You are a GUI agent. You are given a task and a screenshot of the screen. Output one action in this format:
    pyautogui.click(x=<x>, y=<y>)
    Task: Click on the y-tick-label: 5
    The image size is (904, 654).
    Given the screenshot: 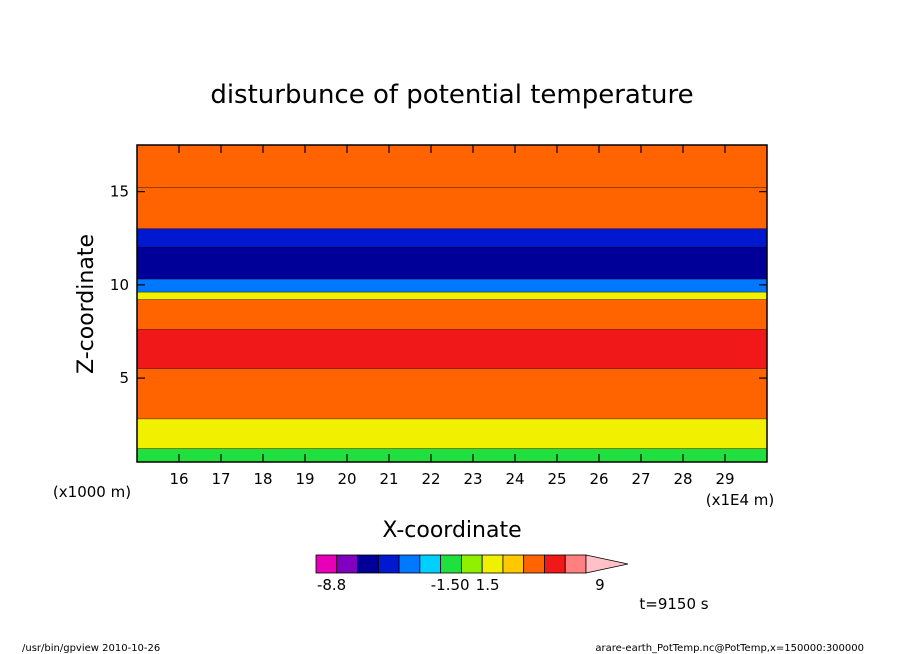 What is the action you would take?
    pyautogui.click(x=124, y=378)
    